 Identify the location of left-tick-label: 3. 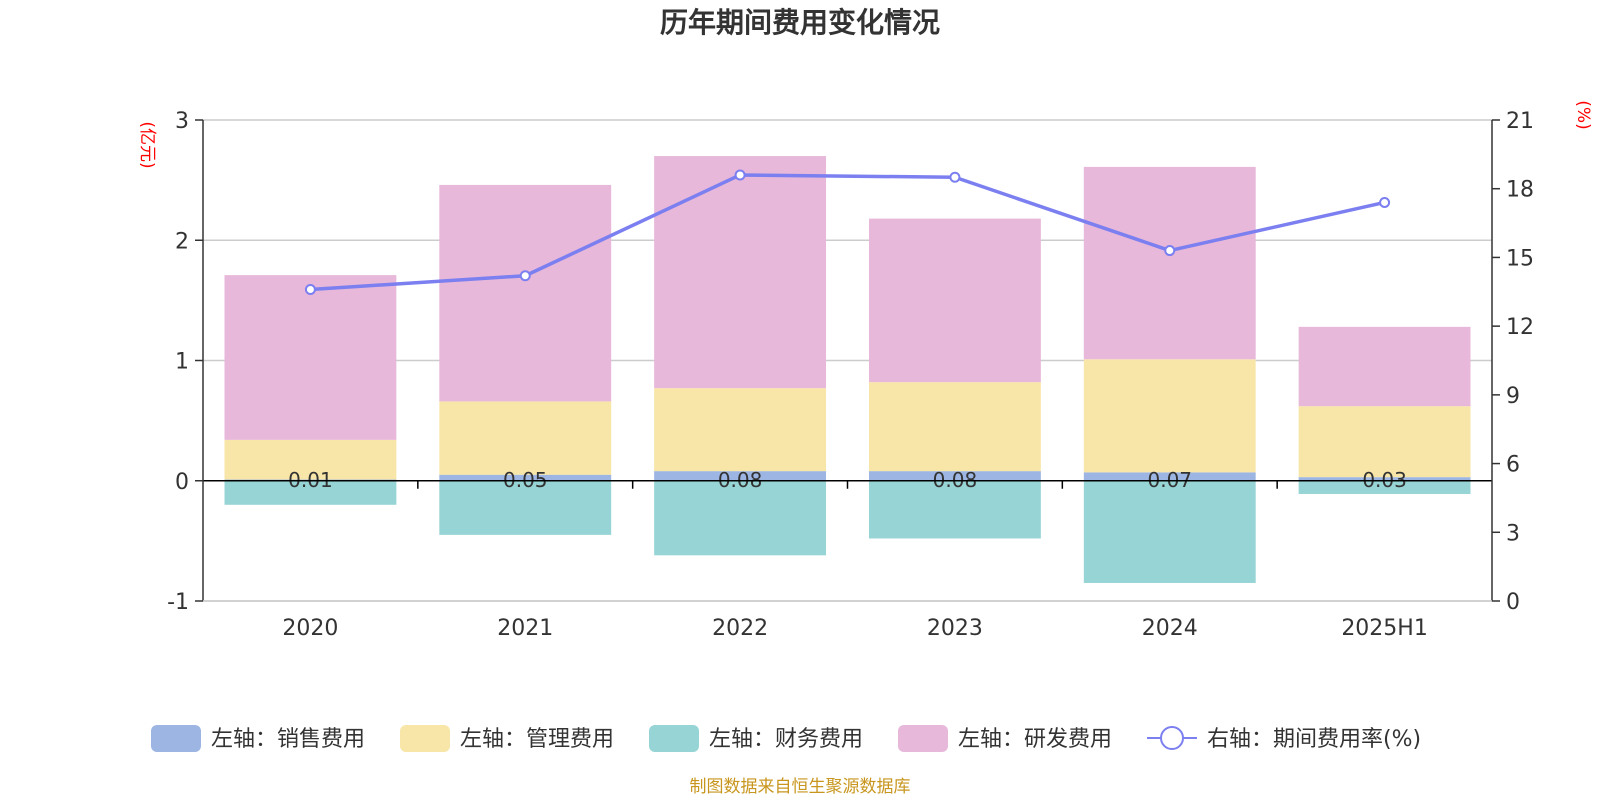
(182, 121).